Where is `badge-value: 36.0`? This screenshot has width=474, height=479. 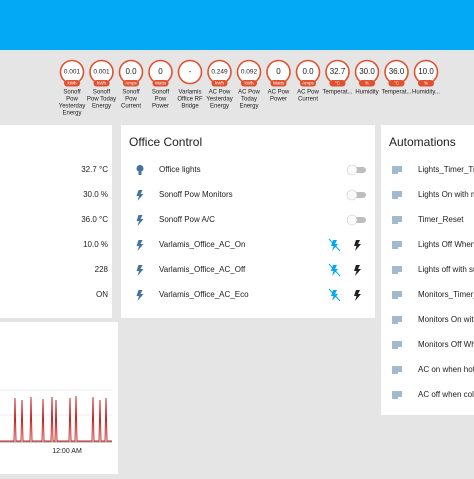
badge-value: 36.0 is located at coordinates (397, 71).